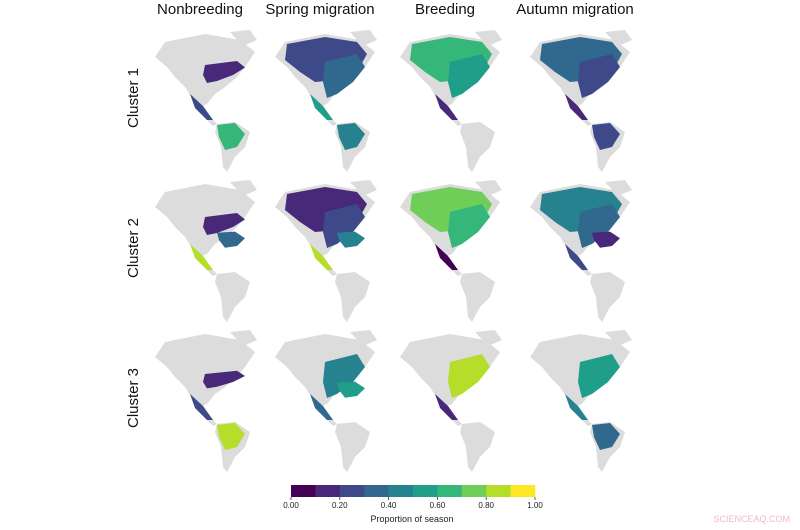 The width and height of the screenshot is (800, 530). I want to click on column-title: Nonbreeding, so click(200, 9).